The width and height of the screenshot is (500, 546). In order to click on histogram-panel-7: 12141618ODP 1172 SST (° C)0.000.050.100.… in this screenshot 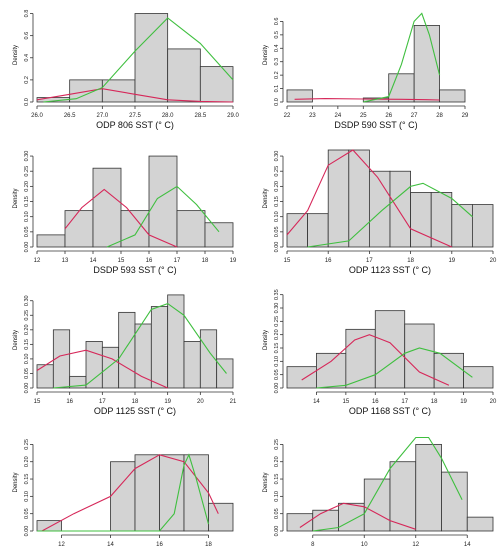, I will do `click(123, 492)`.